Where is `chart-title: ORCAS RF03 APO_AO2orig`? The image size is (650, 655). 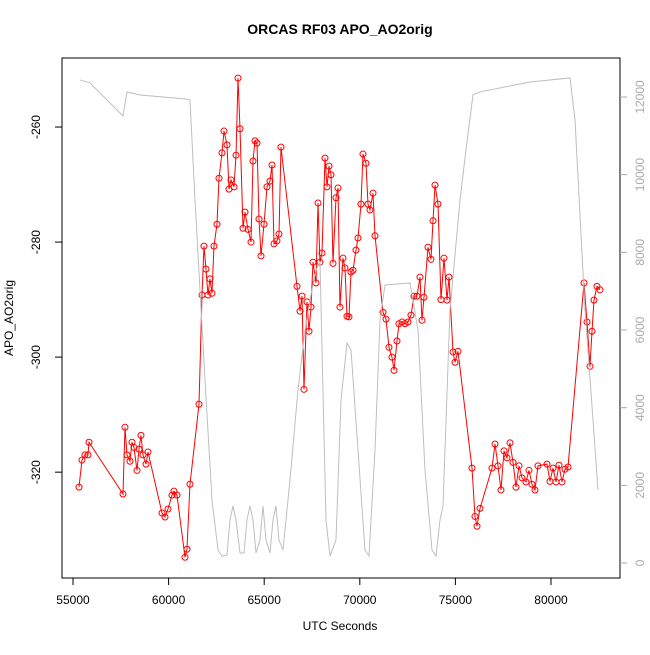
chart-title: ORCAS RF03 APO_AO2orig is located at coordinates (339, 29).